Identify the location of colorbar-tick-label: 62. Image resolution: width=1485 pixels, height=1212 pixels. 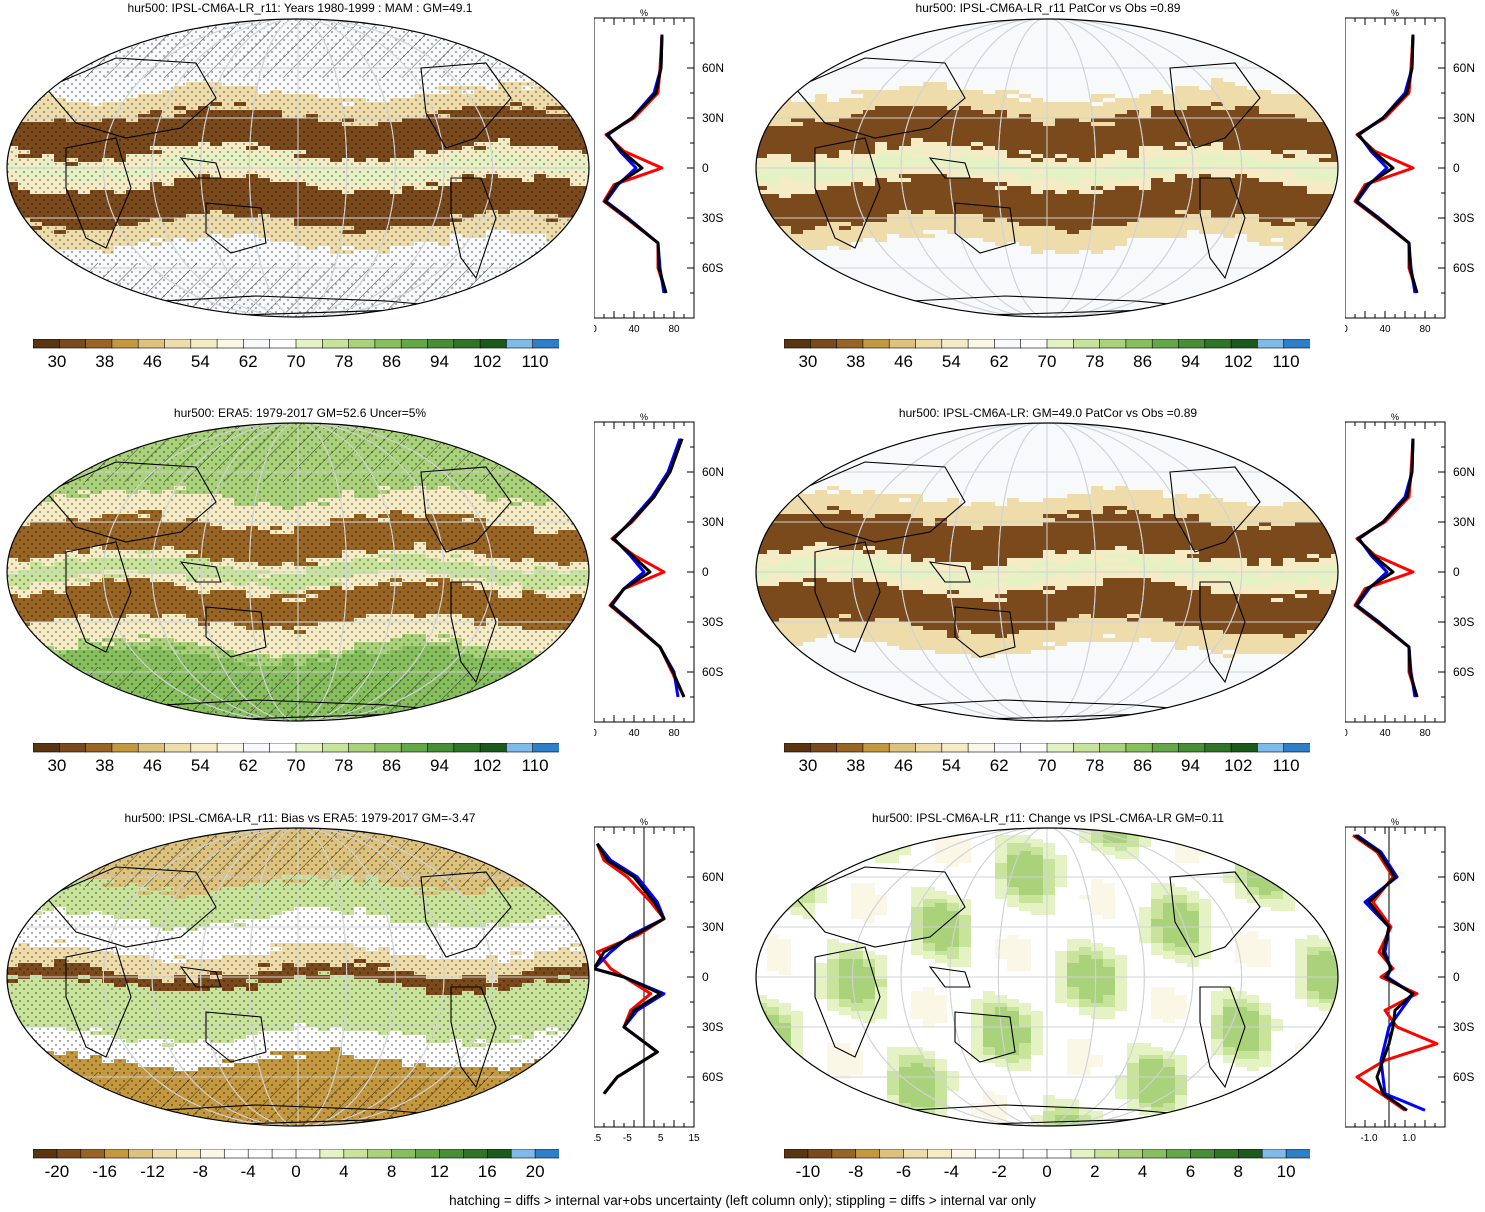
(248, 362).